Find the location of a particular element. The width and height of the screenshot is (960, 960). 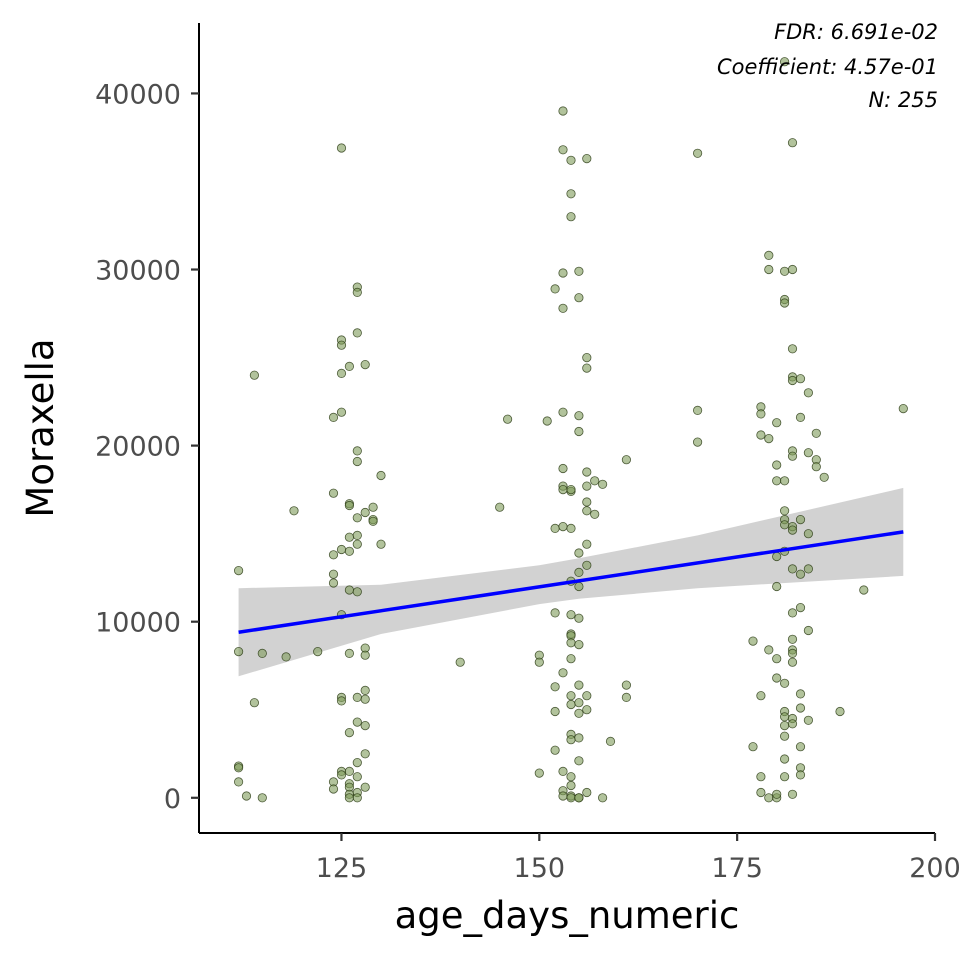

annotation-coefficient: Coefficient: 4.57e-01 is located at coordinates (827, 67).